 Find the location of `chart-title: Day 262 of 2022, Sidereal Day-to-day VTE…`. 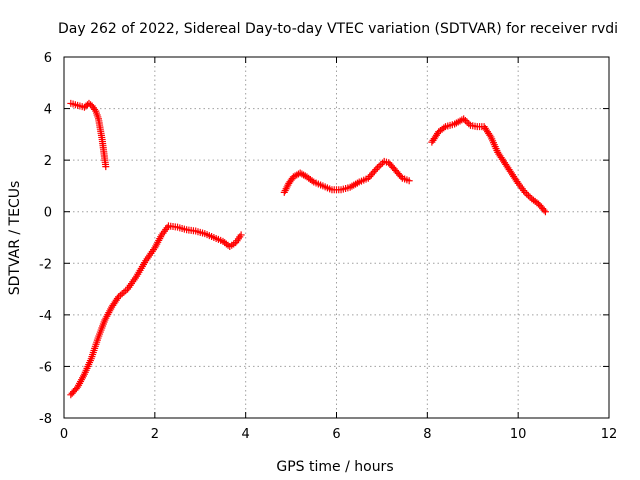

chart-title: Day 262 of 2022, Sidereal Day-to-day VTE… is located at coordinates (338, 29).